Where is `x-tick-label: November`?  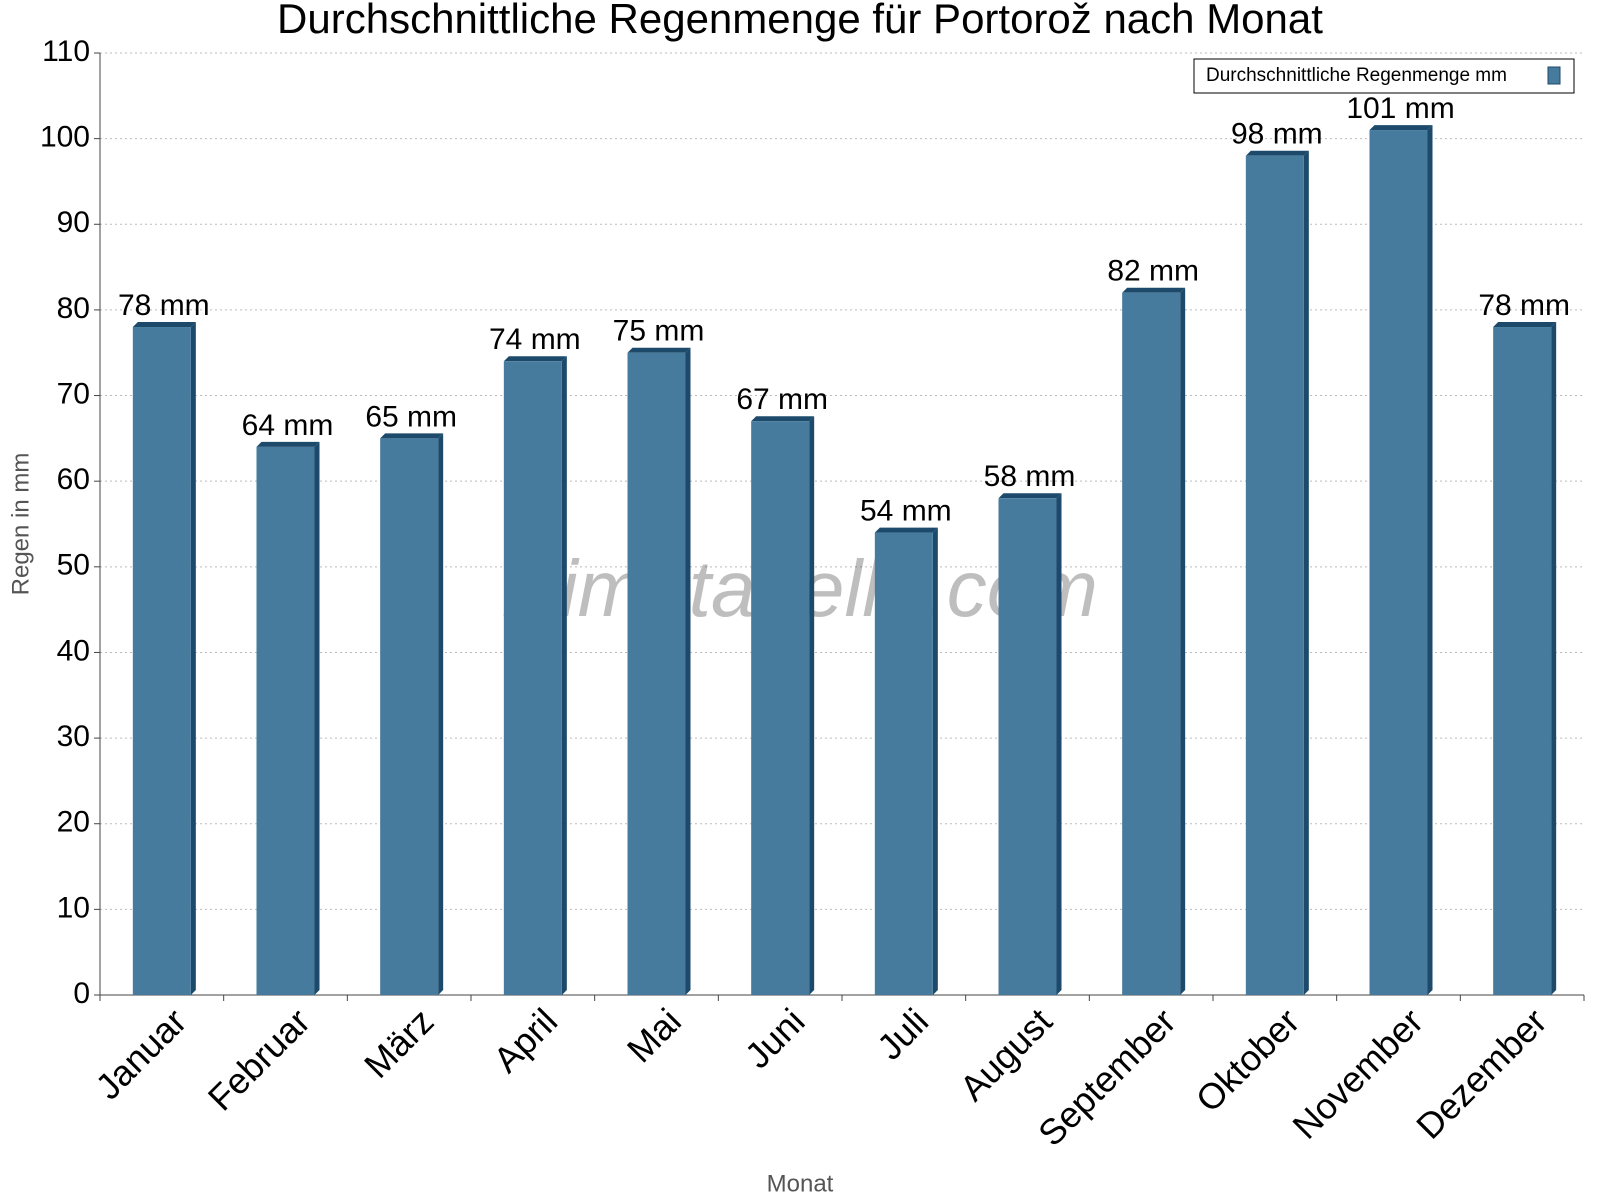
x-tick-label: November is located at coordinates (1357, 1073).